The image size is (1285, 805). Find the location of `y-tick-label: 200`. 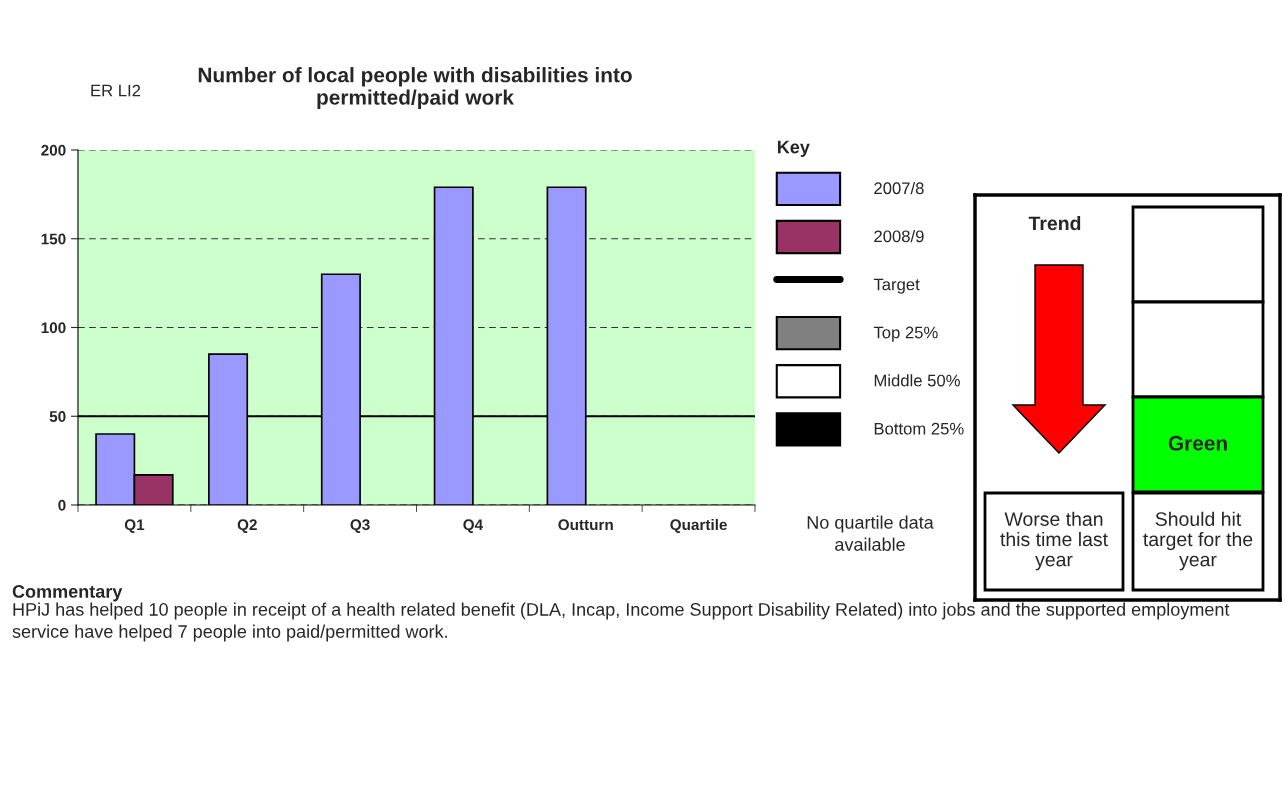

y-tick-label: 200 is located at coordinates (53, 150).